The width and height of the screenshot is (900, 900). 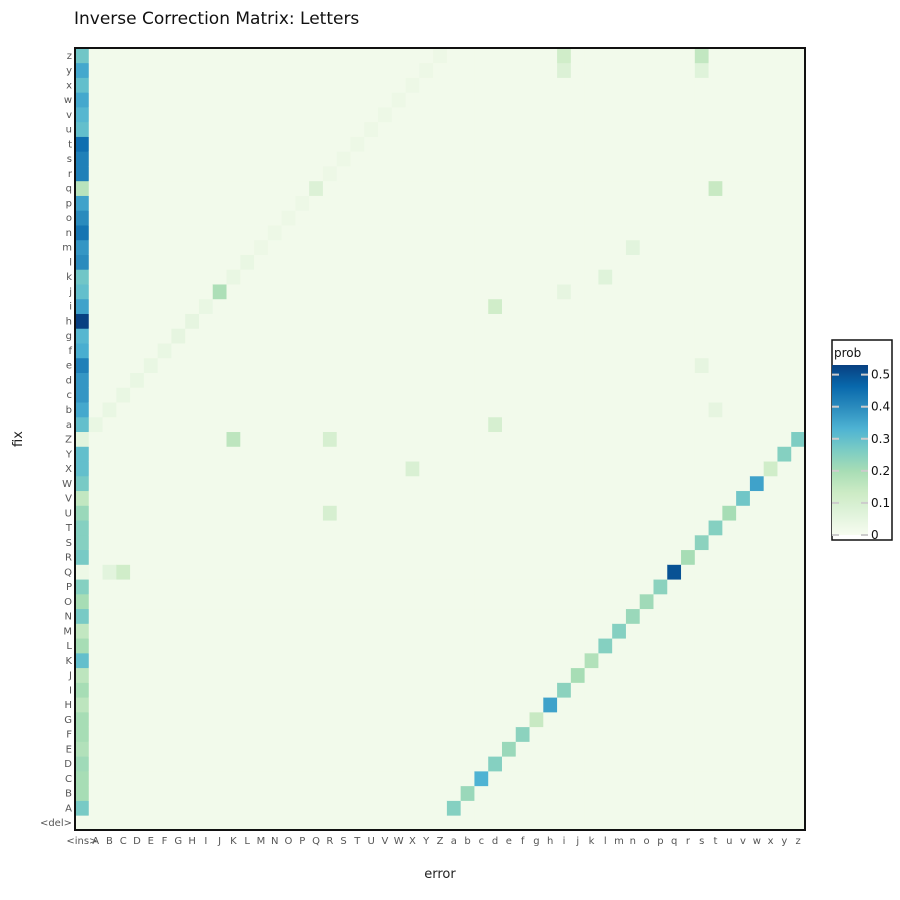 What do you see at coordinates (329, 841) in the screenshot?
I see `x-tick-label: R` at bounding box center [329, 841].